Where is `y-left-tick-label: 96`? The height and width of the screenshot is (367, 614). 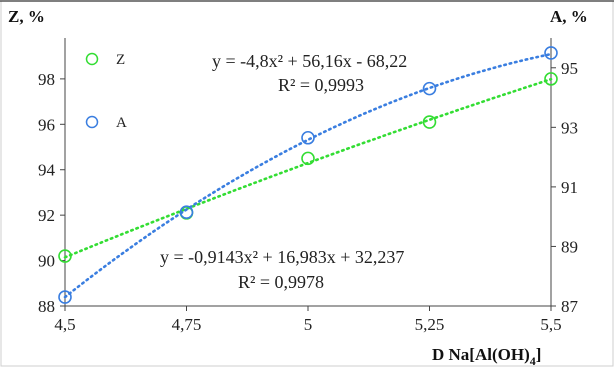
y-left-tick-label: 96 is located at coordinates (46, 124).